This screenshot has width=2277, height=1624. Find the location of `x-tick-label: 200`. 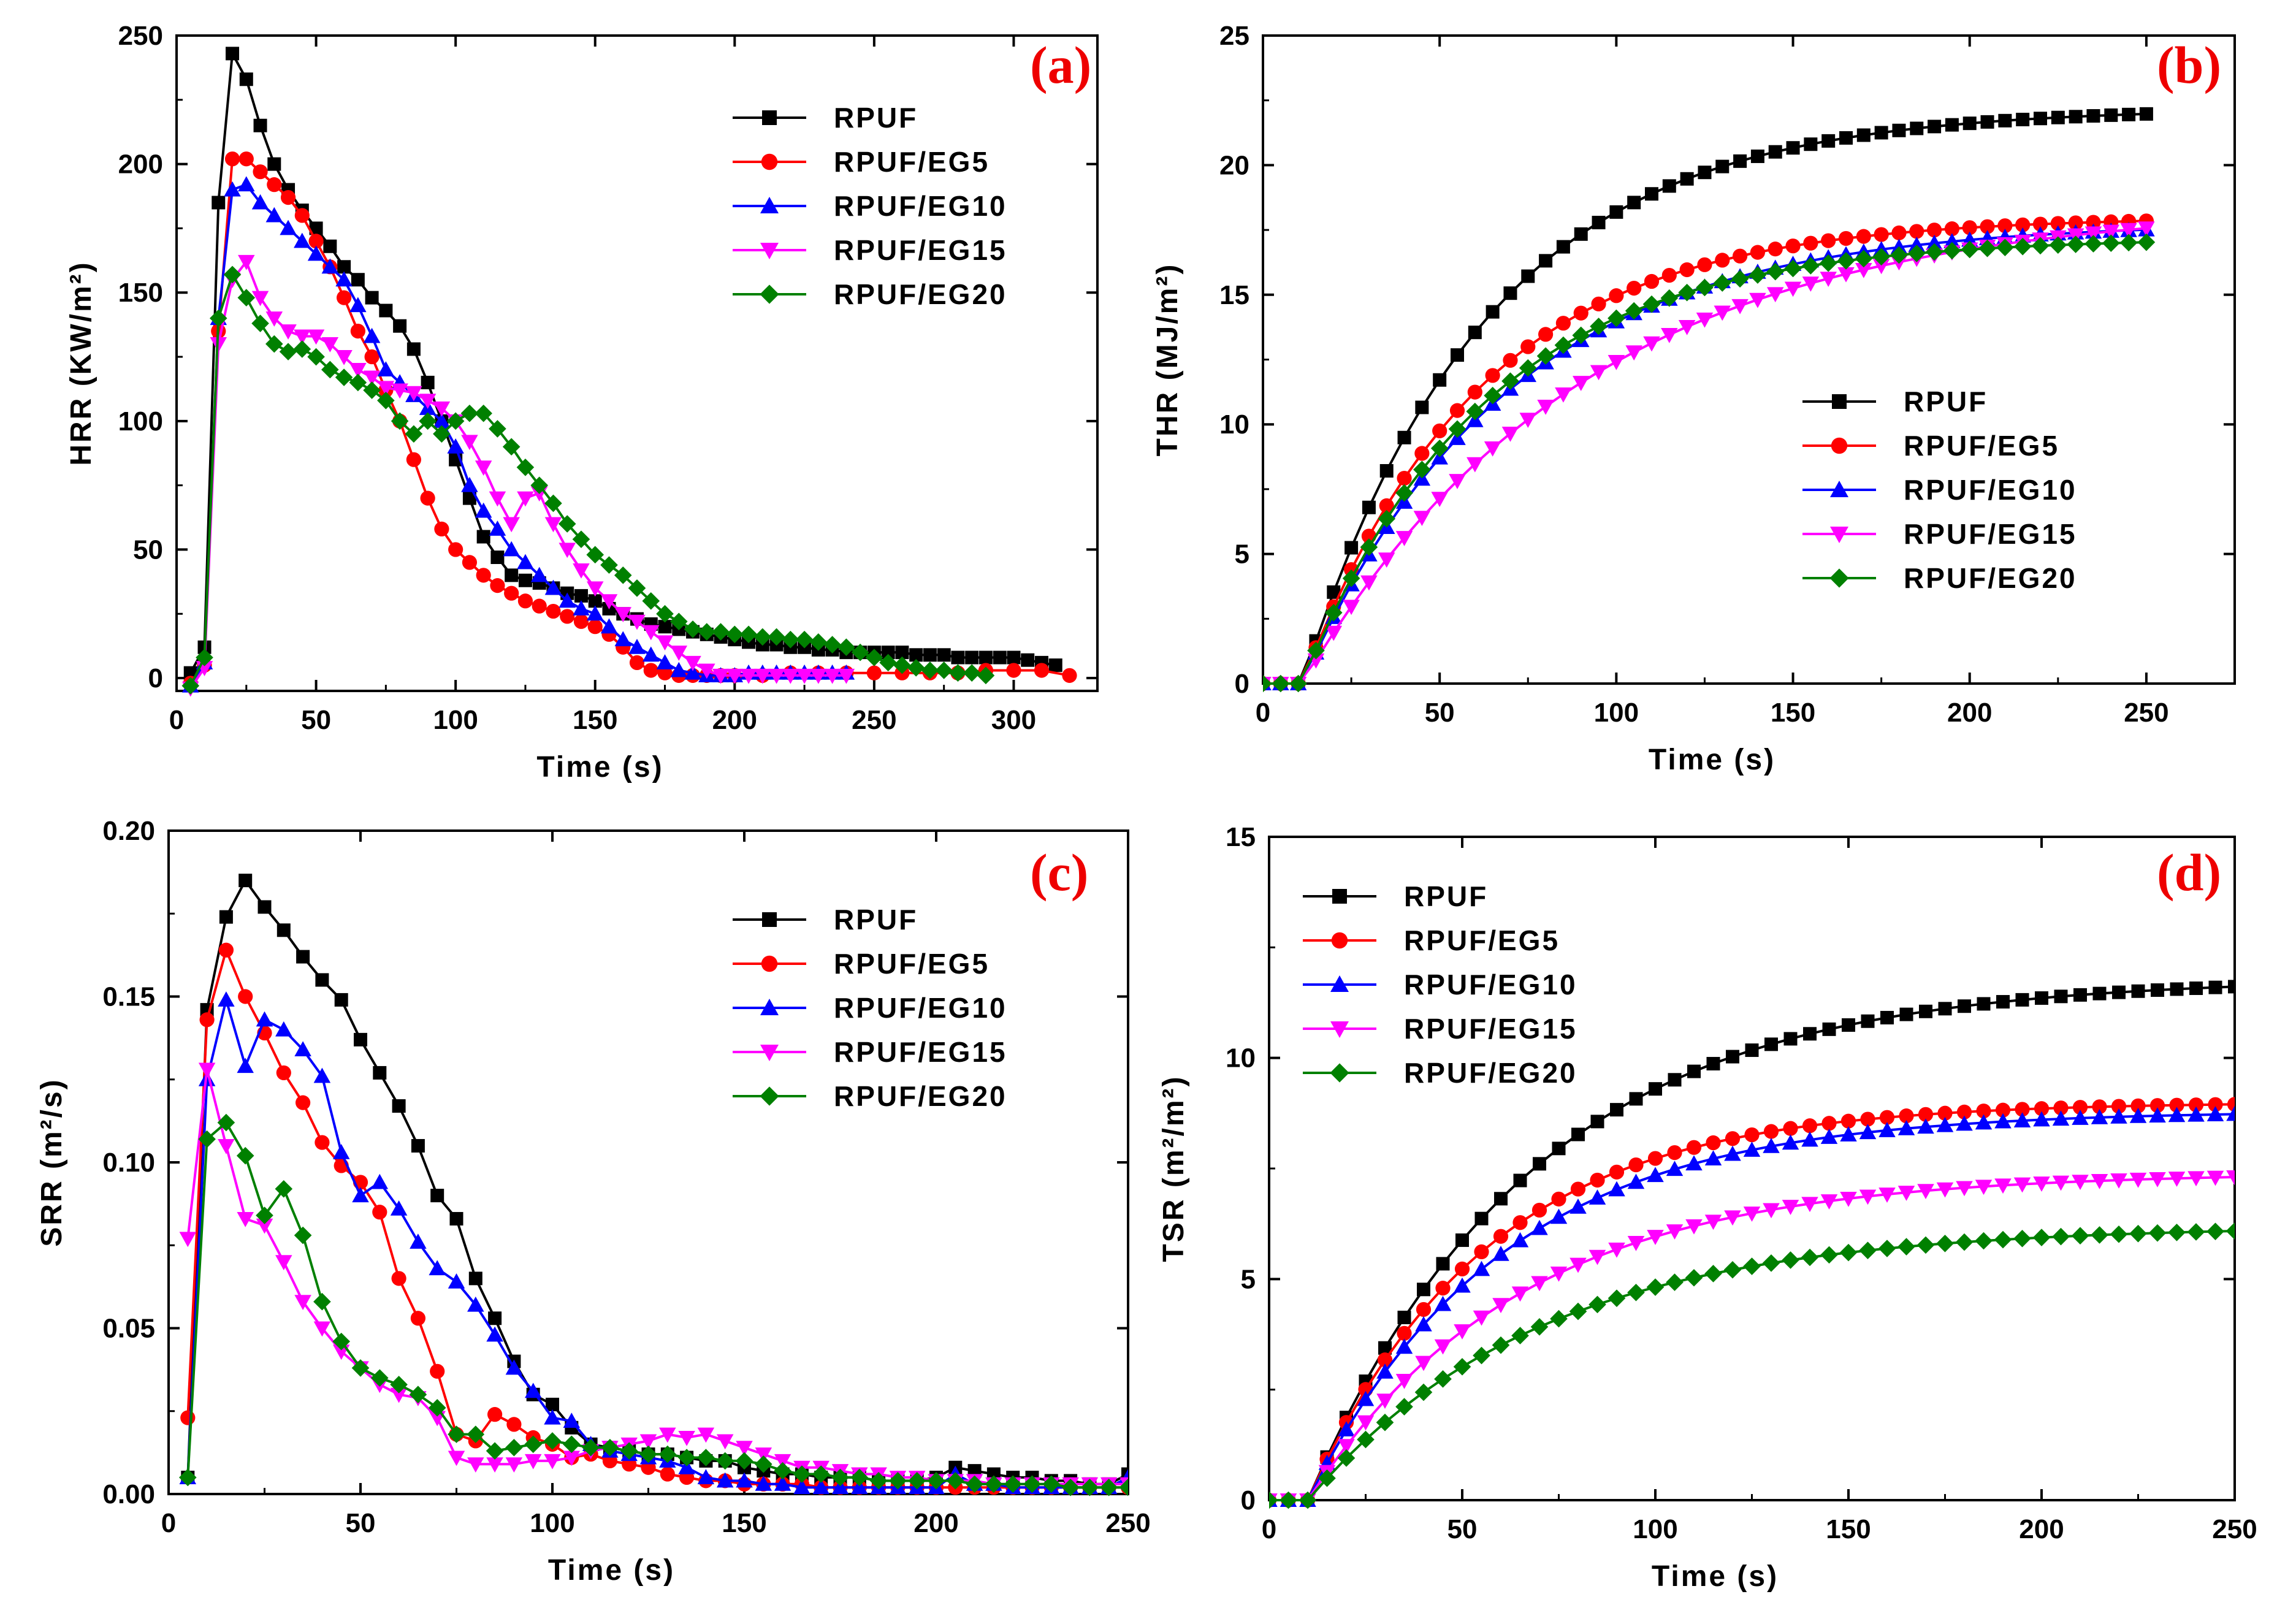

x-tick-label: 200 is located at coordinates (936, 1523).